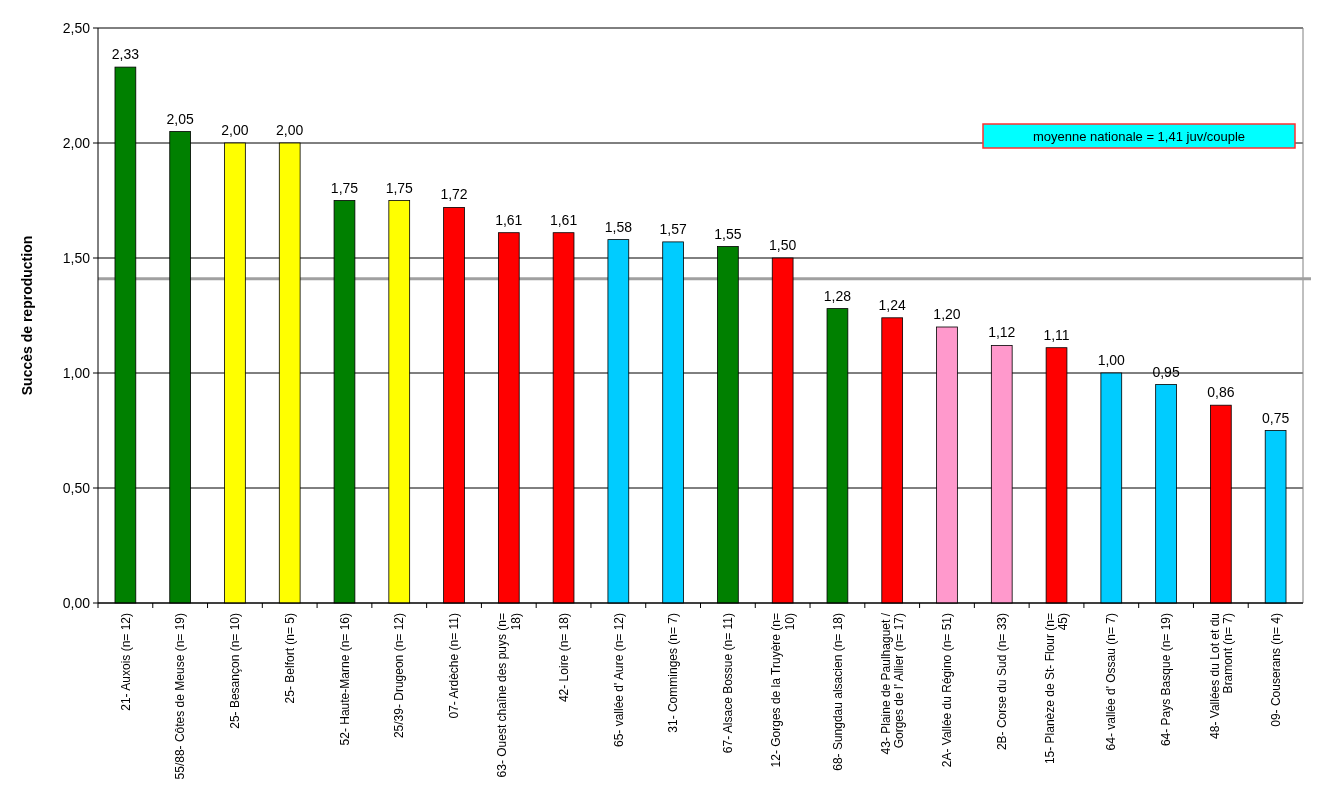 This screenshot has width=1327, height=802. Describe the element at coordinates (947, 690) in the screenshot. I see `x-tick-label: 2A- Vallée du Régino (n= 51)` at that location.